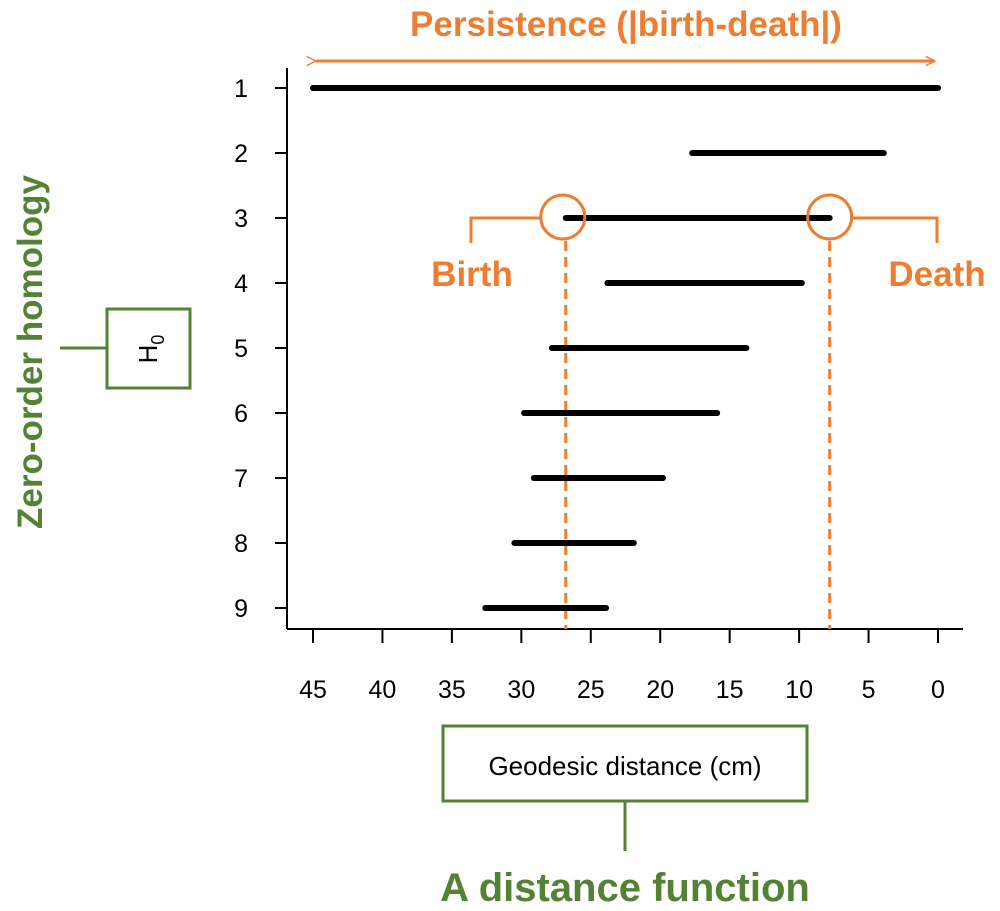 The height and width of the screenshot is (911, 1000). Describe the element at coordinates (704, 218) in the screenshot. I see `highlight-markers` at that location.